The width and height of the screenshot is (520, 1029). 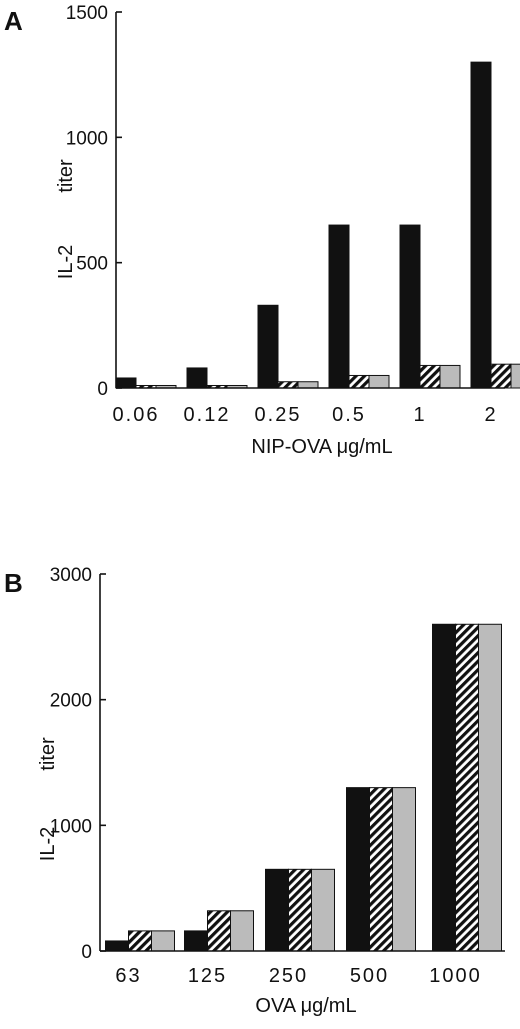 I want to click on panel-b-category-label: 250, so click(x=288, y=976).